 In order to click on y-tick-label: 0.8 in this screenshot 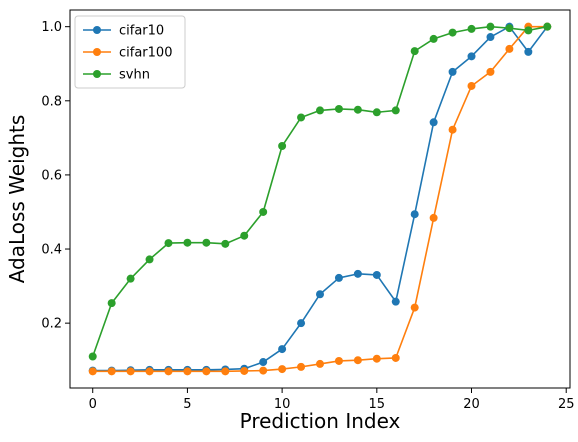, I will do `click(51, 101)`.